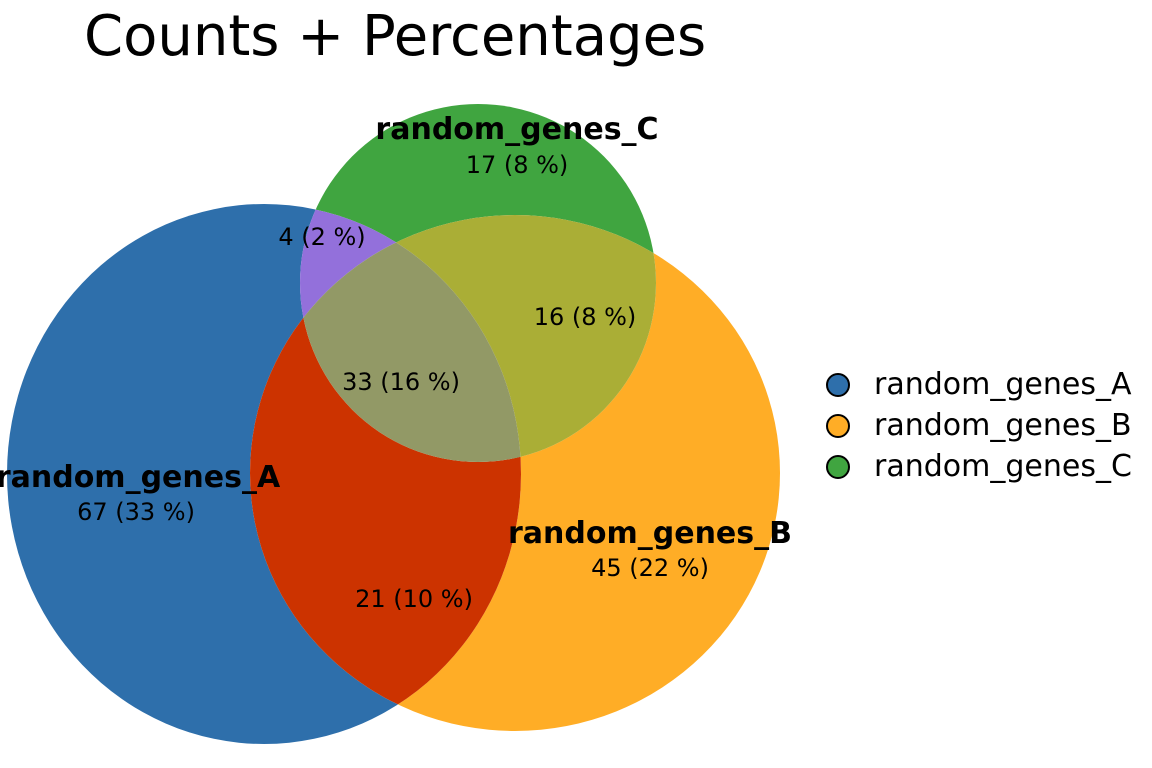 This screenshot has height=768, width=1152. Describe the element at coordinates (414, 599) in the screenshot. I see `label-ab: 21 (10 %)` at that location.